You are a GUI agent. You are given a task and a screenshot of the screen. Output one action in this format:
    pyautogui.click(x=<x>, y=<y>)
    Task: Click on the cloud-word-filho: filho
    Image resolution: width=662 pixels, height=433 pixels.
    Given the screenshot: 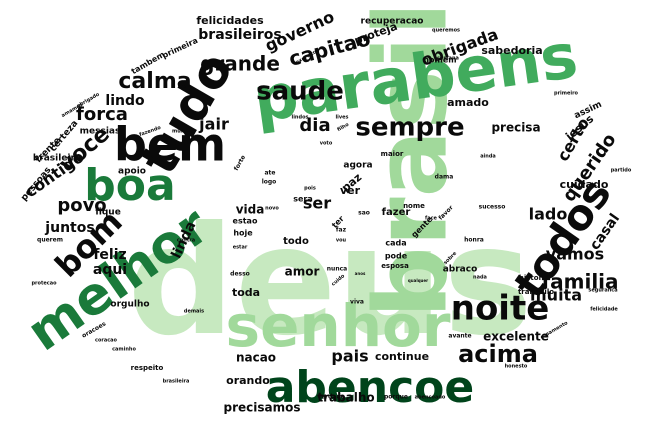 What is the action you would take?
    pyautogui.click(x=343, y=127)
    